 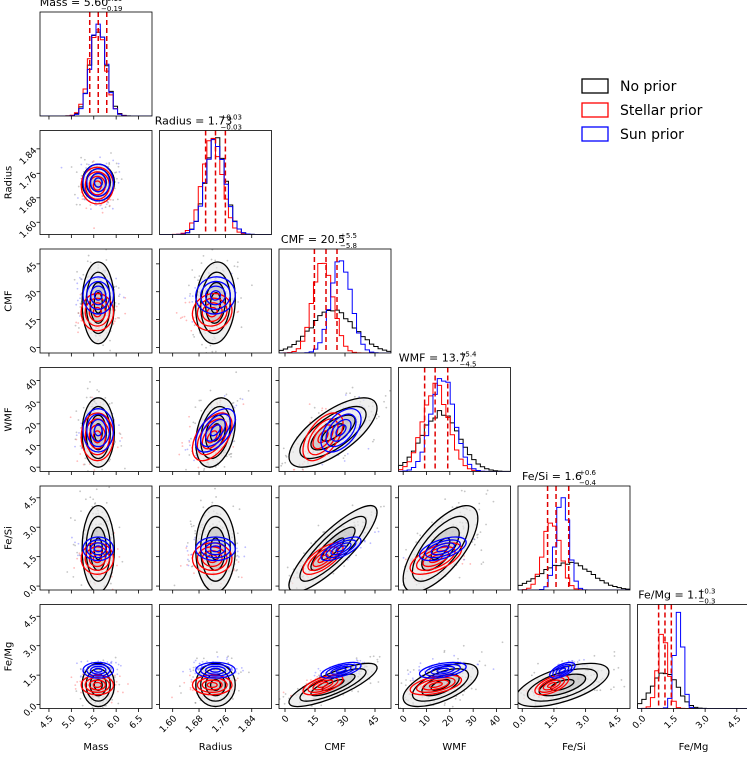 What do you see at coordinates (574, 556) in the screenshot?
I see `histogram-stellar-fe-si` at bounding box center [574, 556].